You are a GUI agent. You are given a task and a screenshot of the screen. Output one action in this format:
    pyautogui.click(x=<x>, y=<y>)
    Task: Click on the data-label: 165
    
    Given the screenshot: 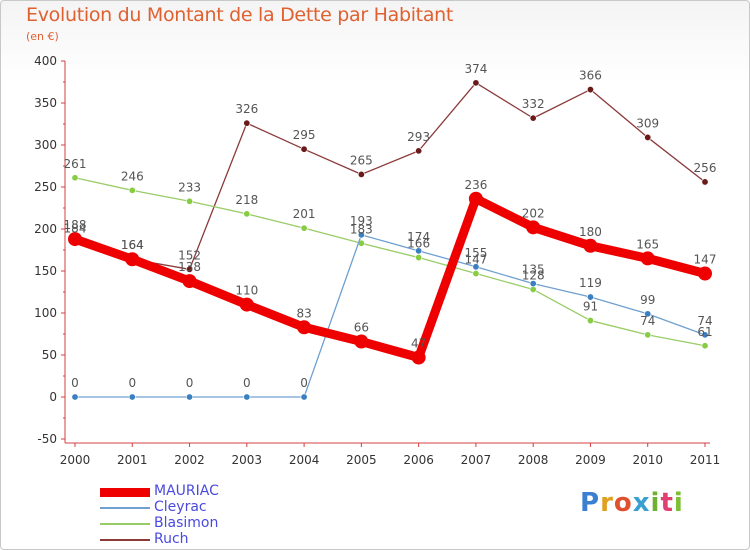 What is the action you would take?
    pyautogui.click(x=647, y=244)
    